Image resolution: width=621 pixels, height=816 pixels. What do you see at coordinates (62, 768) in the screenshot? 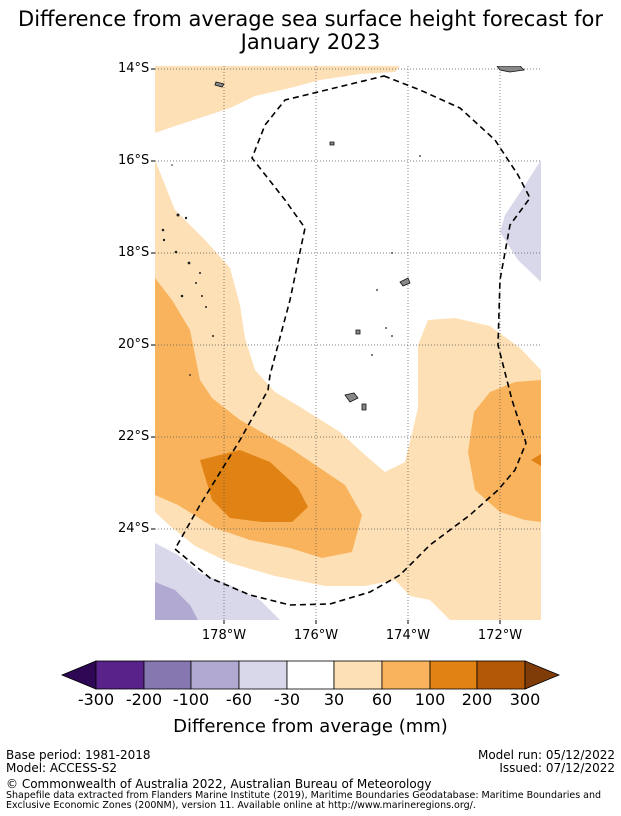
I see `model-name: Model: ACCESS-S2` at bounding box center [62, 768].